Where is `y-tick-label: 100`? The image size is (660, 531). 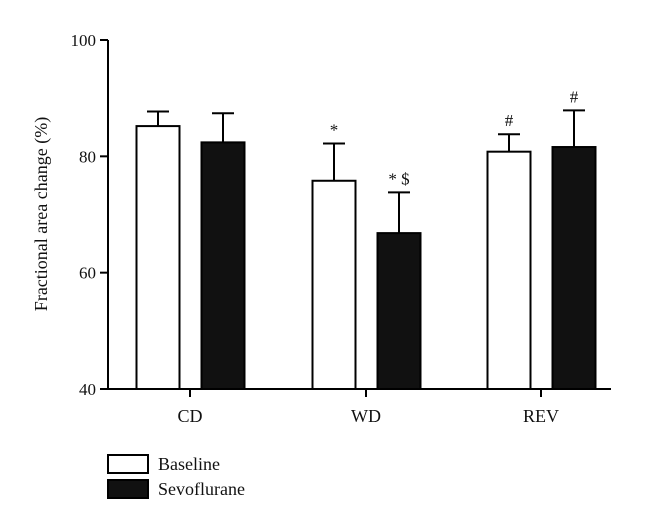
y-tick-label: 100 is located at coordinates (84, 40).